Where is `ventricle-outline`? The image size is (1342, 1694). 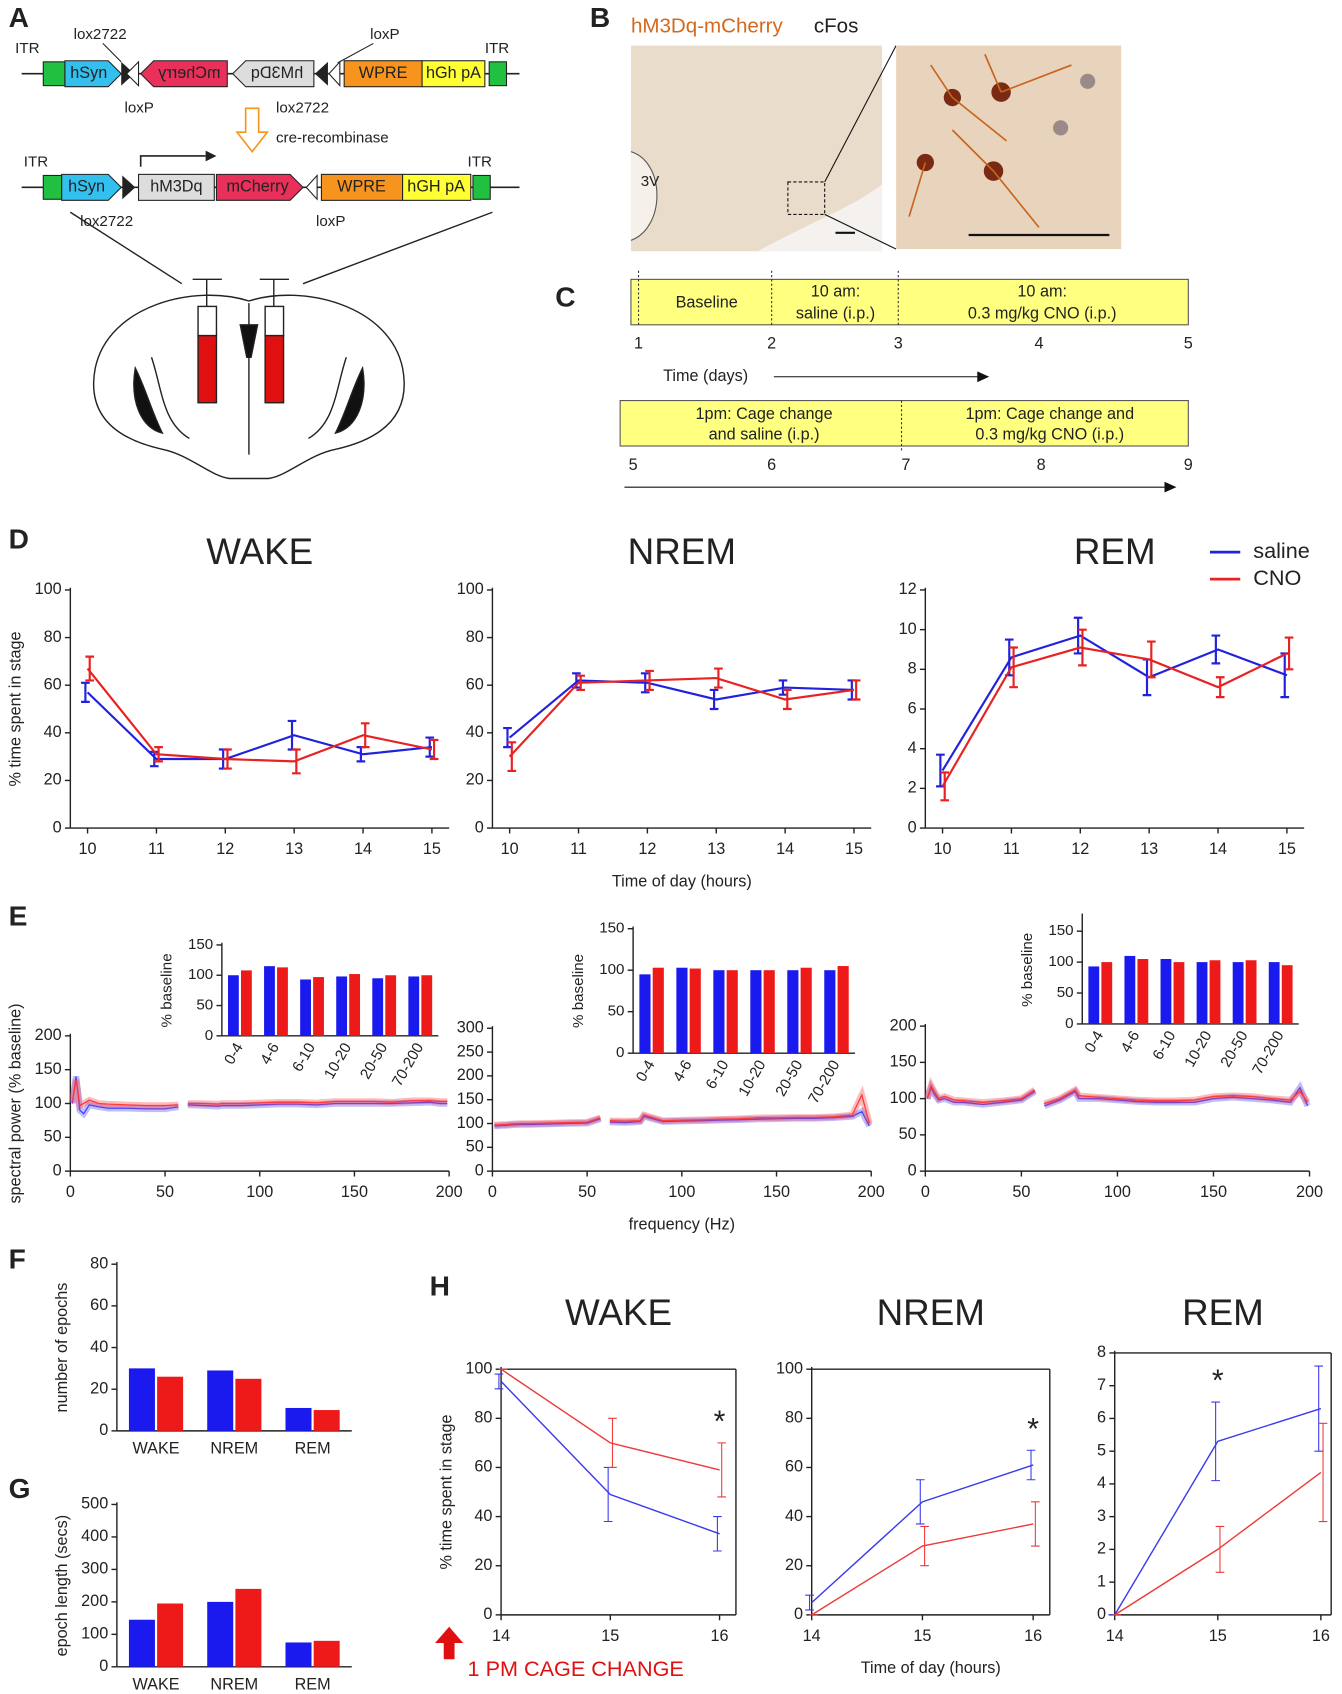
ventricle-outline is located at coordinates (644, 196).